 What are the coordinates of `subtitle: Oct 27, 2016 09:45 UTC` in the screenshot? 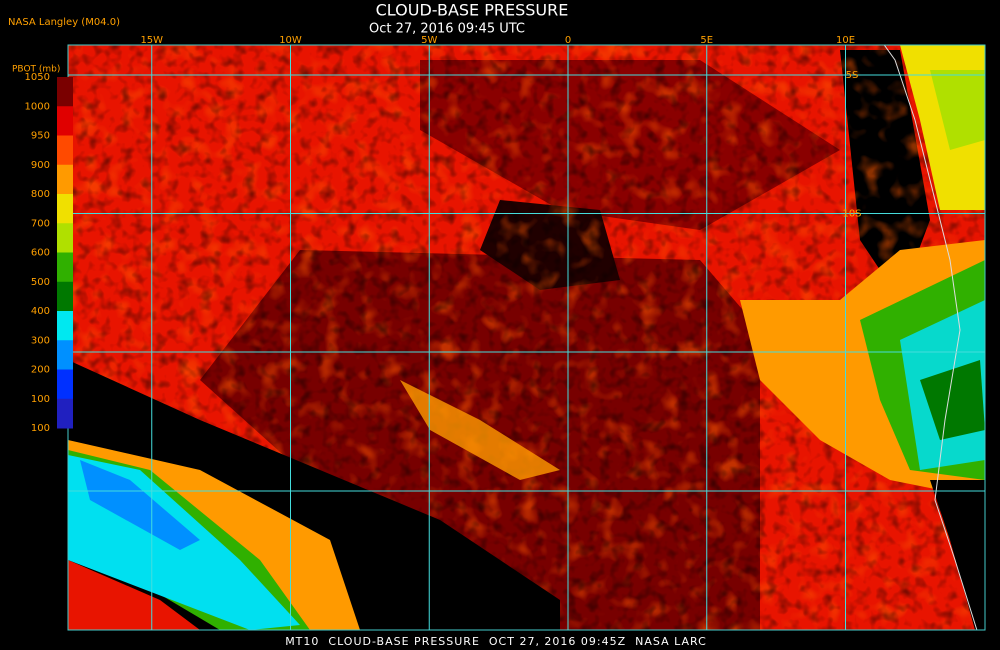 It's located at (447, 29).